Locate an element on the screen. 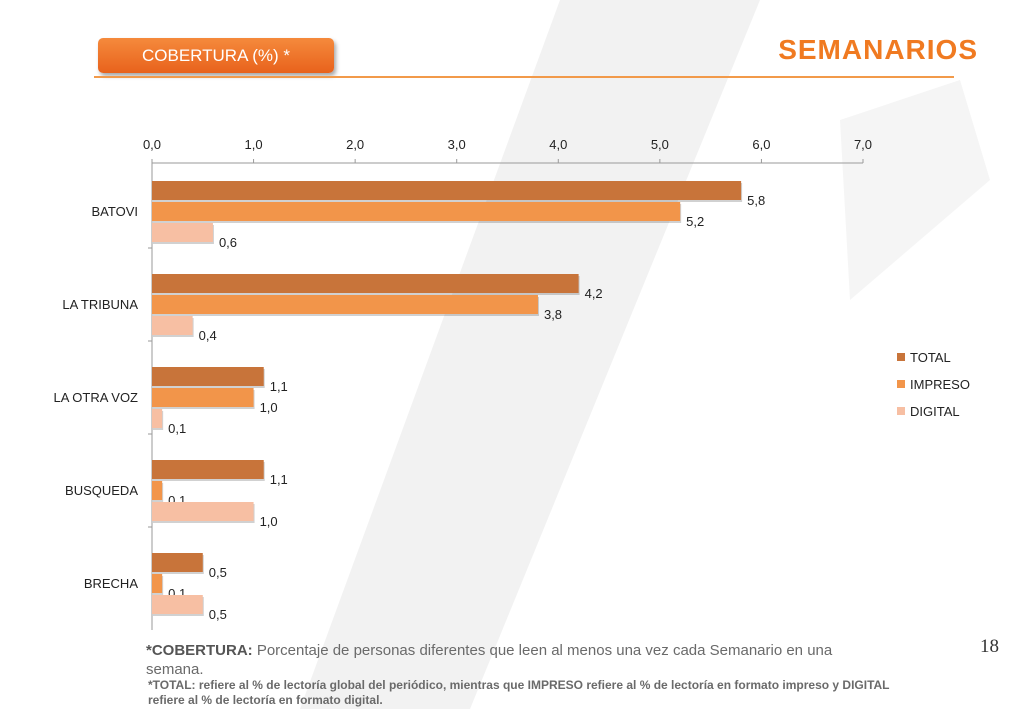  data-label-impreso-batovi: 5,2 is located at coordinates (695, 221).